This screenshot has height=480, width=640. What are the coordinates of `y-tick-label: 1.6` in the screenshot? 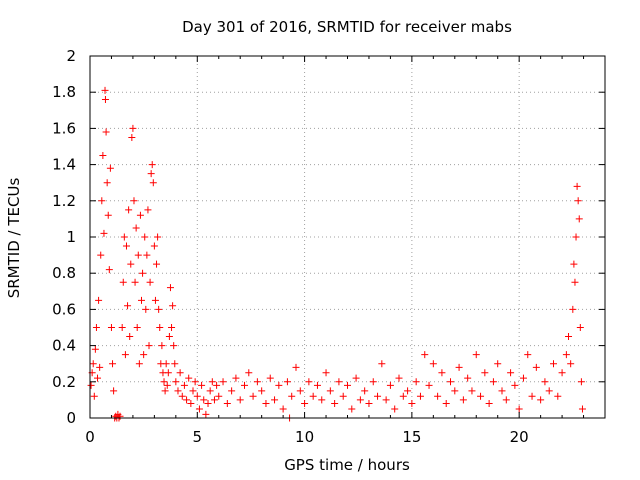 It's located at (64, 128).